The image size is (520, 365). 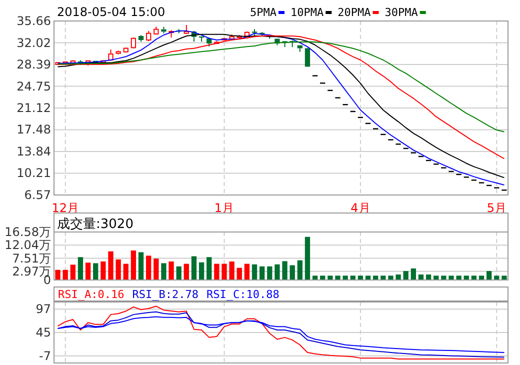 I want to click on y-tick-label: -7, so click(x=45, y=355).